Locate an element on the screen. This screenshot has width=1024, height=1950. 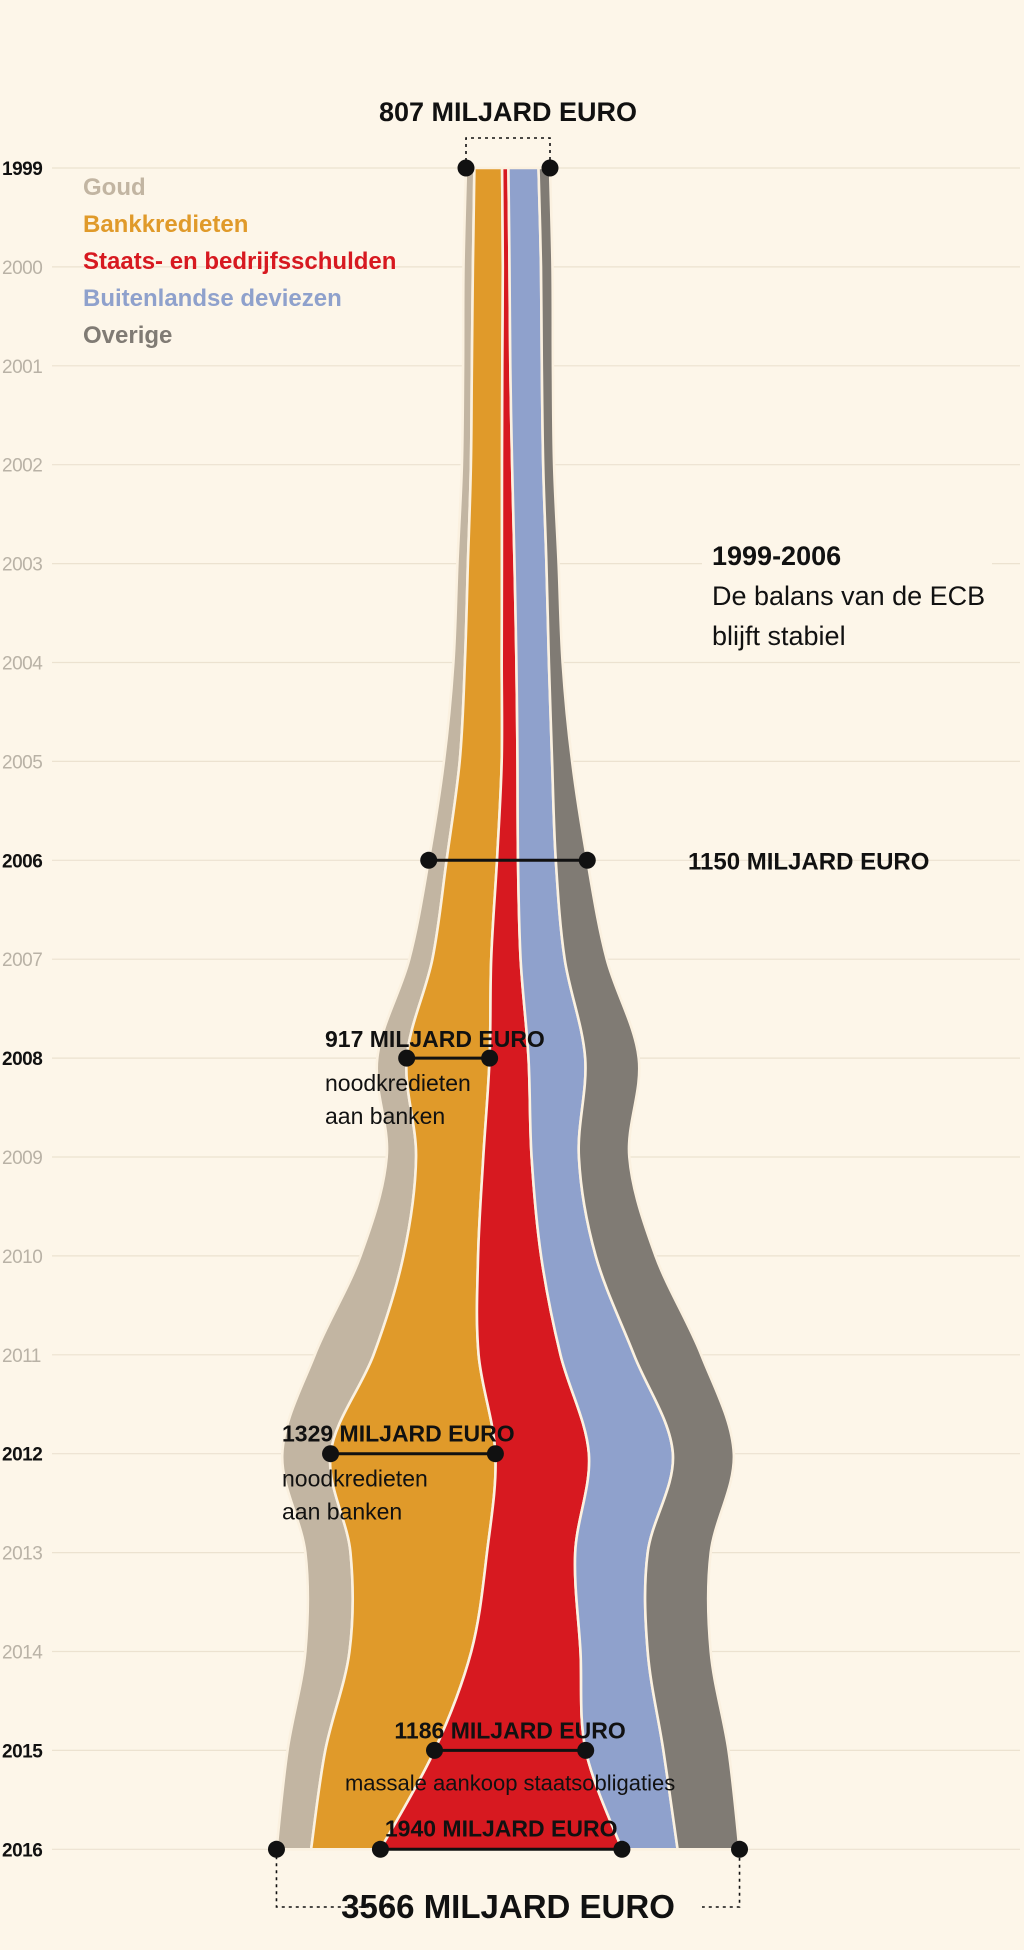
year-label: 2006 is located at coordinates (22, 861).